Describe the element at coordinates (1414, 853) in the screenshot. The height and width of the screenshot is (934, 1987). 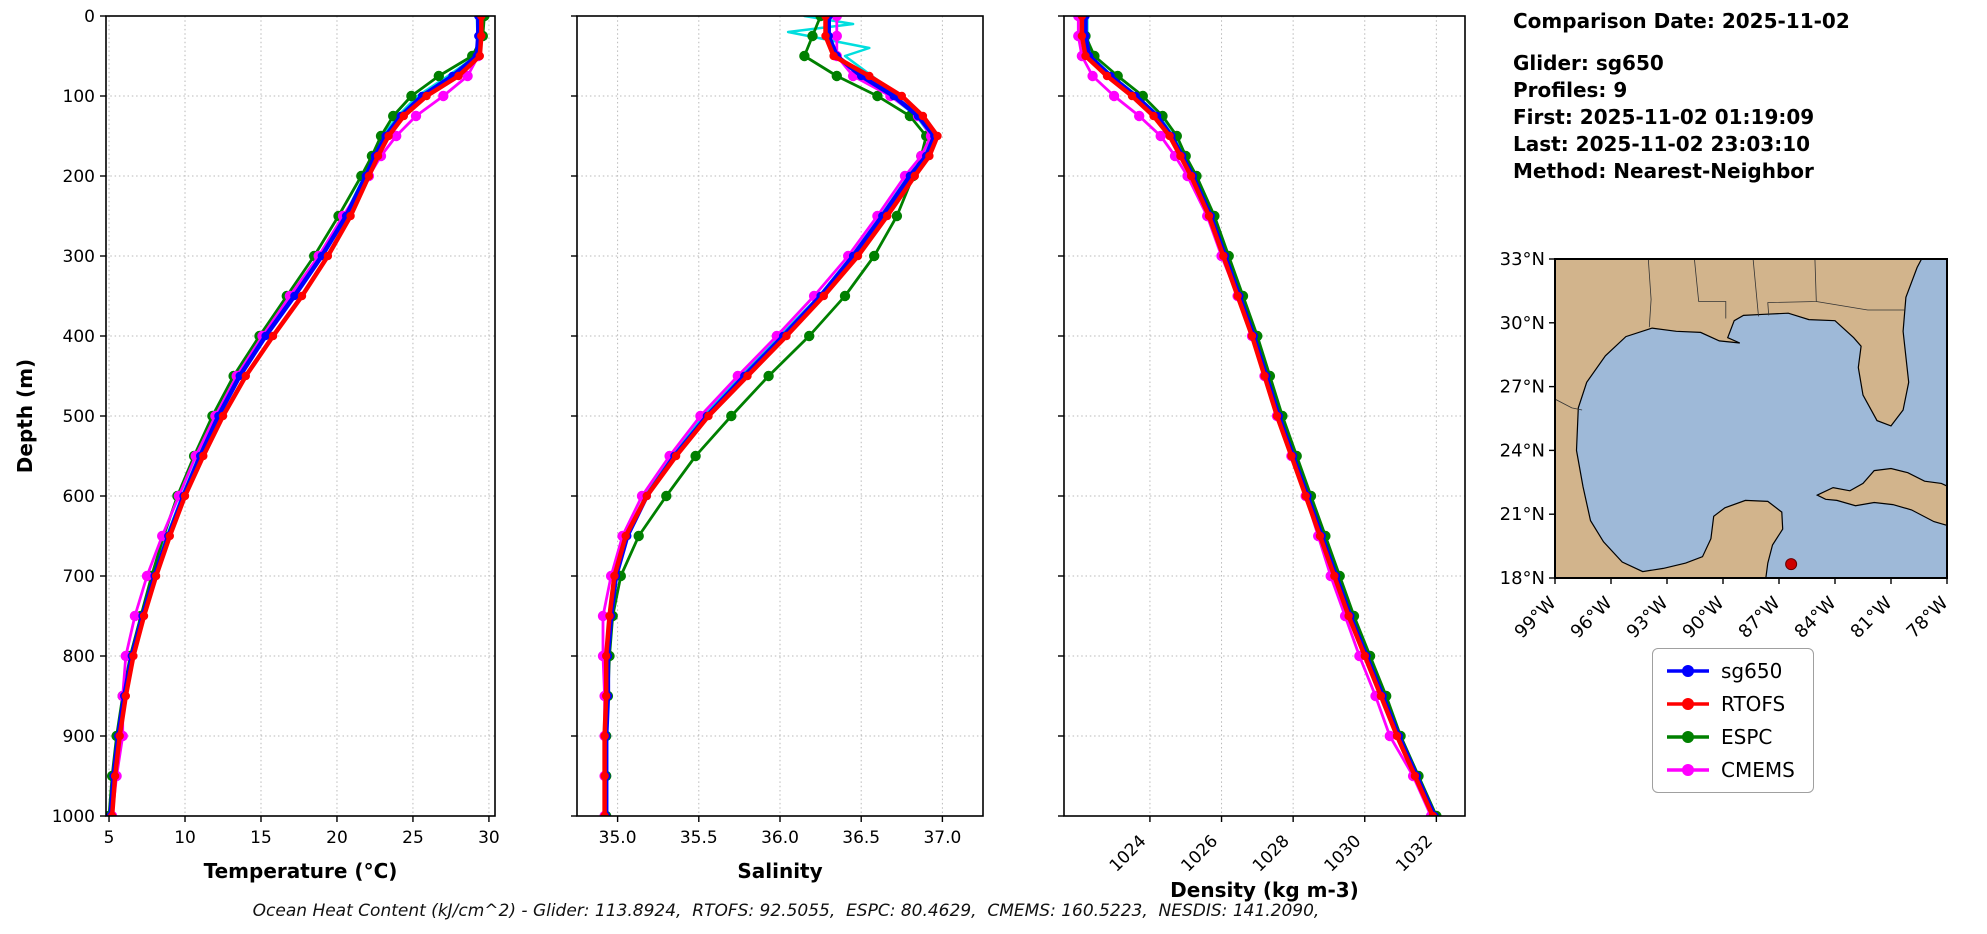
I see `x-tick-label: 1032` at that location.